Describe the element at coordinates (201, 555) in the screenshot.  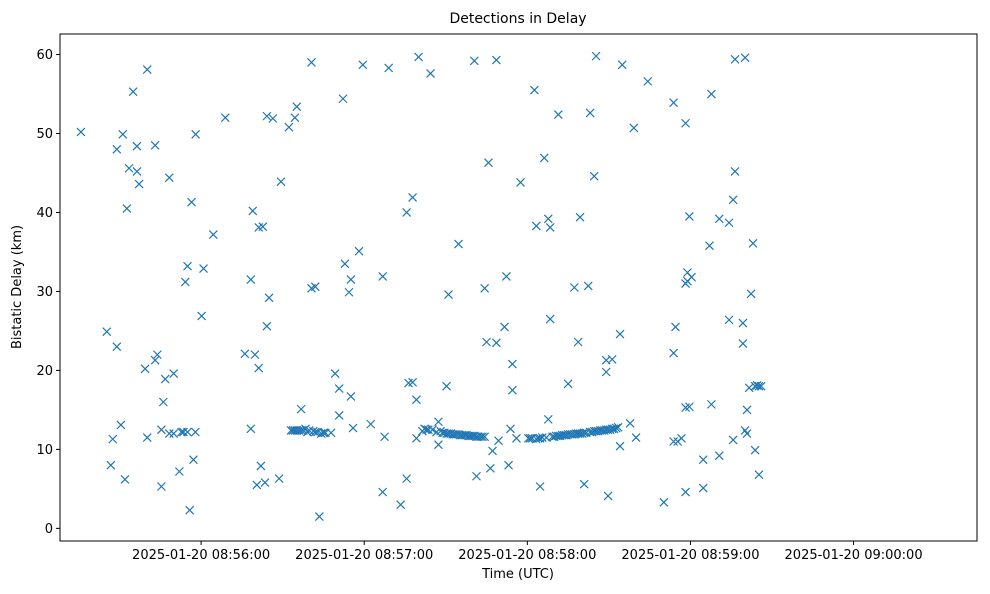
I see `x-tick-label: 2025-01-20 08:56:00` at that location.